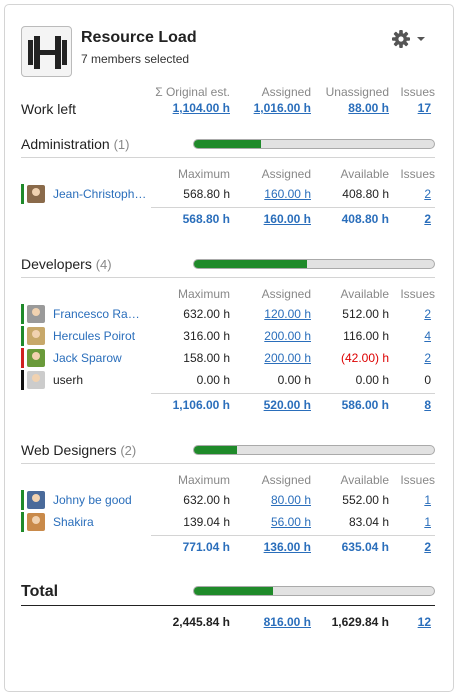  What do you see at coordinates (293, 207) in the screenshot?
I see `group-totals-divider` at bounding box center [293, 207].